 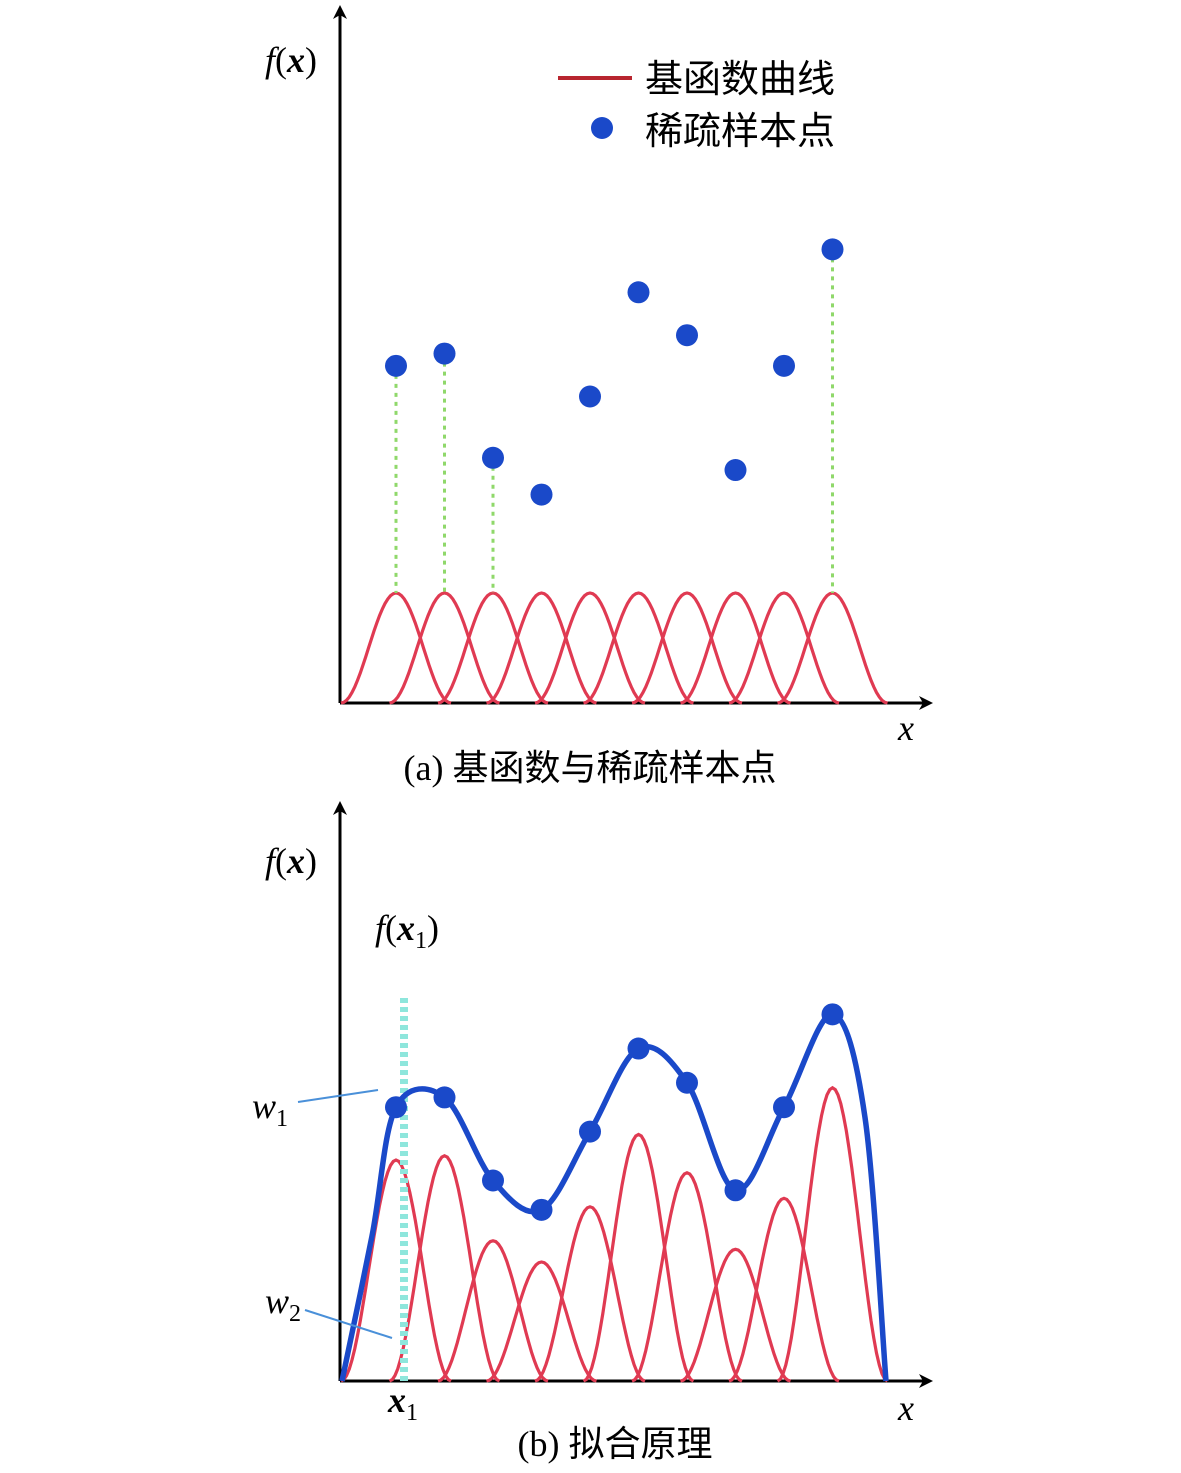 What do you see at coordinates (338, 1096) in the screenshot?
I see `w1-leader` at bounding box center [338, 1096].